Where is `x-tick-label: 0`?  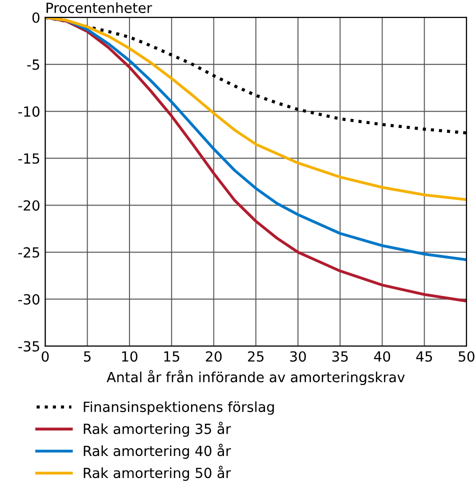
x-tick-label: 0 is located at coordinates (45, 356).